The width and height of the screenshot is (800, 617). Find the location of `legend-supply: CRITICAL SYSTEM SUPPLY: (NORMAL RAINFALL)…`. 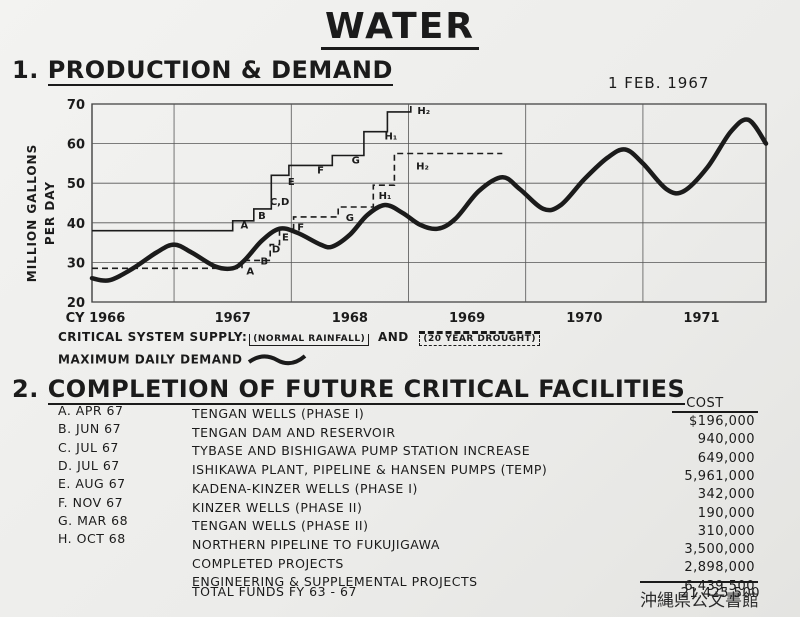

legend-supply: CRITICAL SYSTEM SUPPLY: (NORMAL RAINFALL)… is located at coordinates (299, 338).